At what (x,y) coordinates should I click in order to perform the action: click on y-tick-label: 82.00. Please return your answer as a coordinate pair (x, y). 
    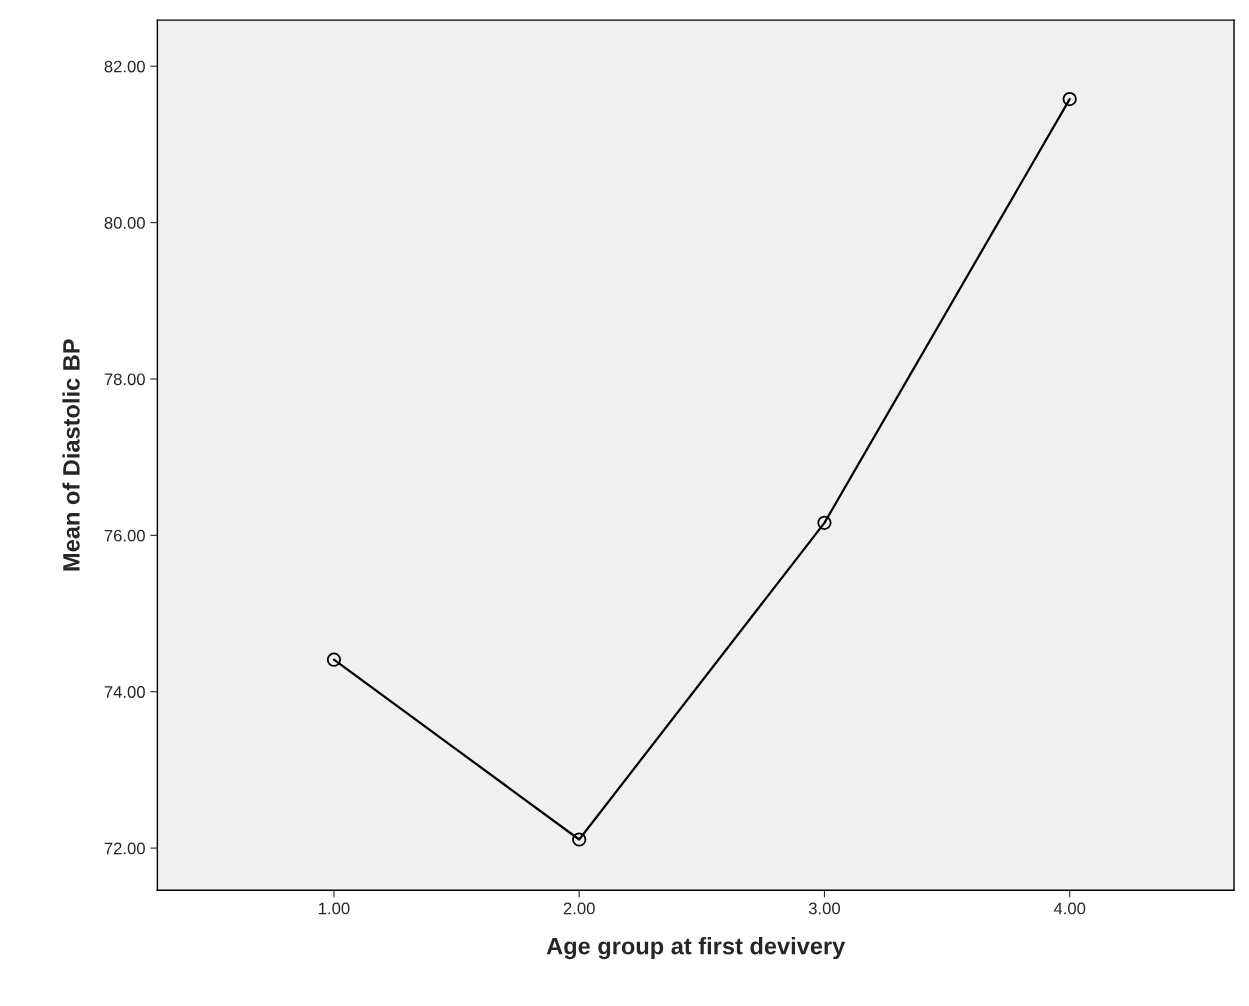
    Looking at the image, I should click on (124, 66).